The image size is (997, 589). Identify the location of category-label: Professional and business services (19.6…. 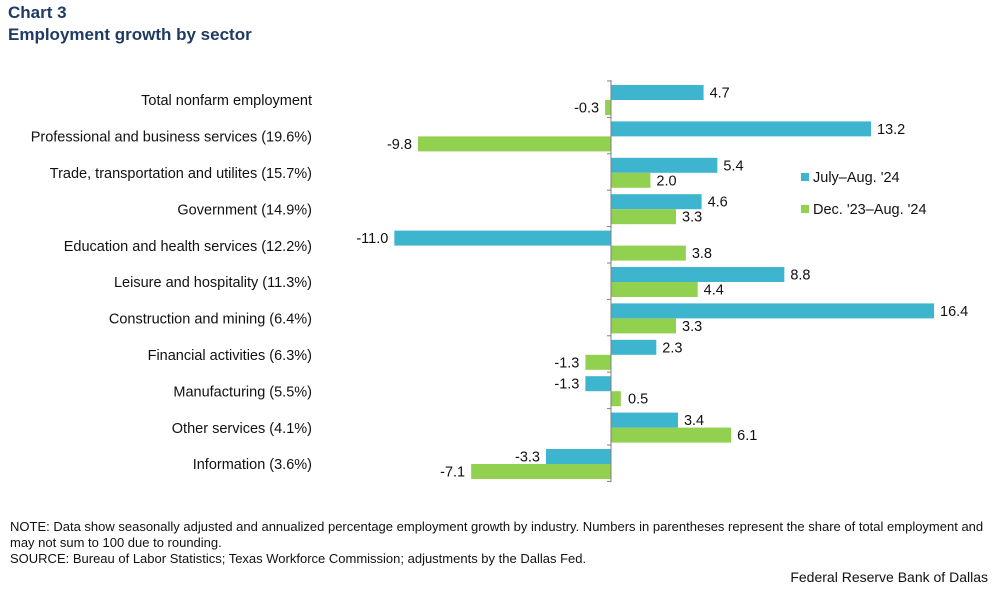
(171, 138).